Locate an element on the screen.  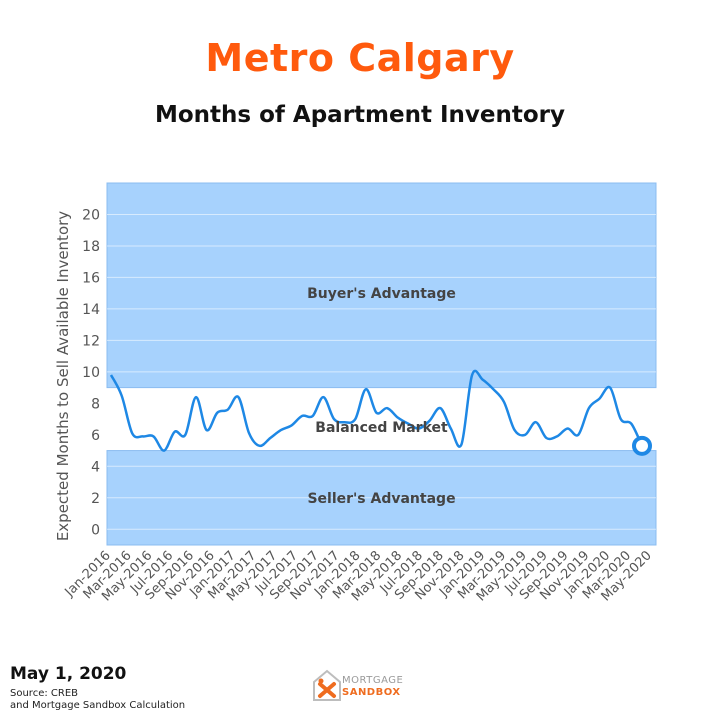
y-tick-label: 4 is located at coordinates (95, 467).